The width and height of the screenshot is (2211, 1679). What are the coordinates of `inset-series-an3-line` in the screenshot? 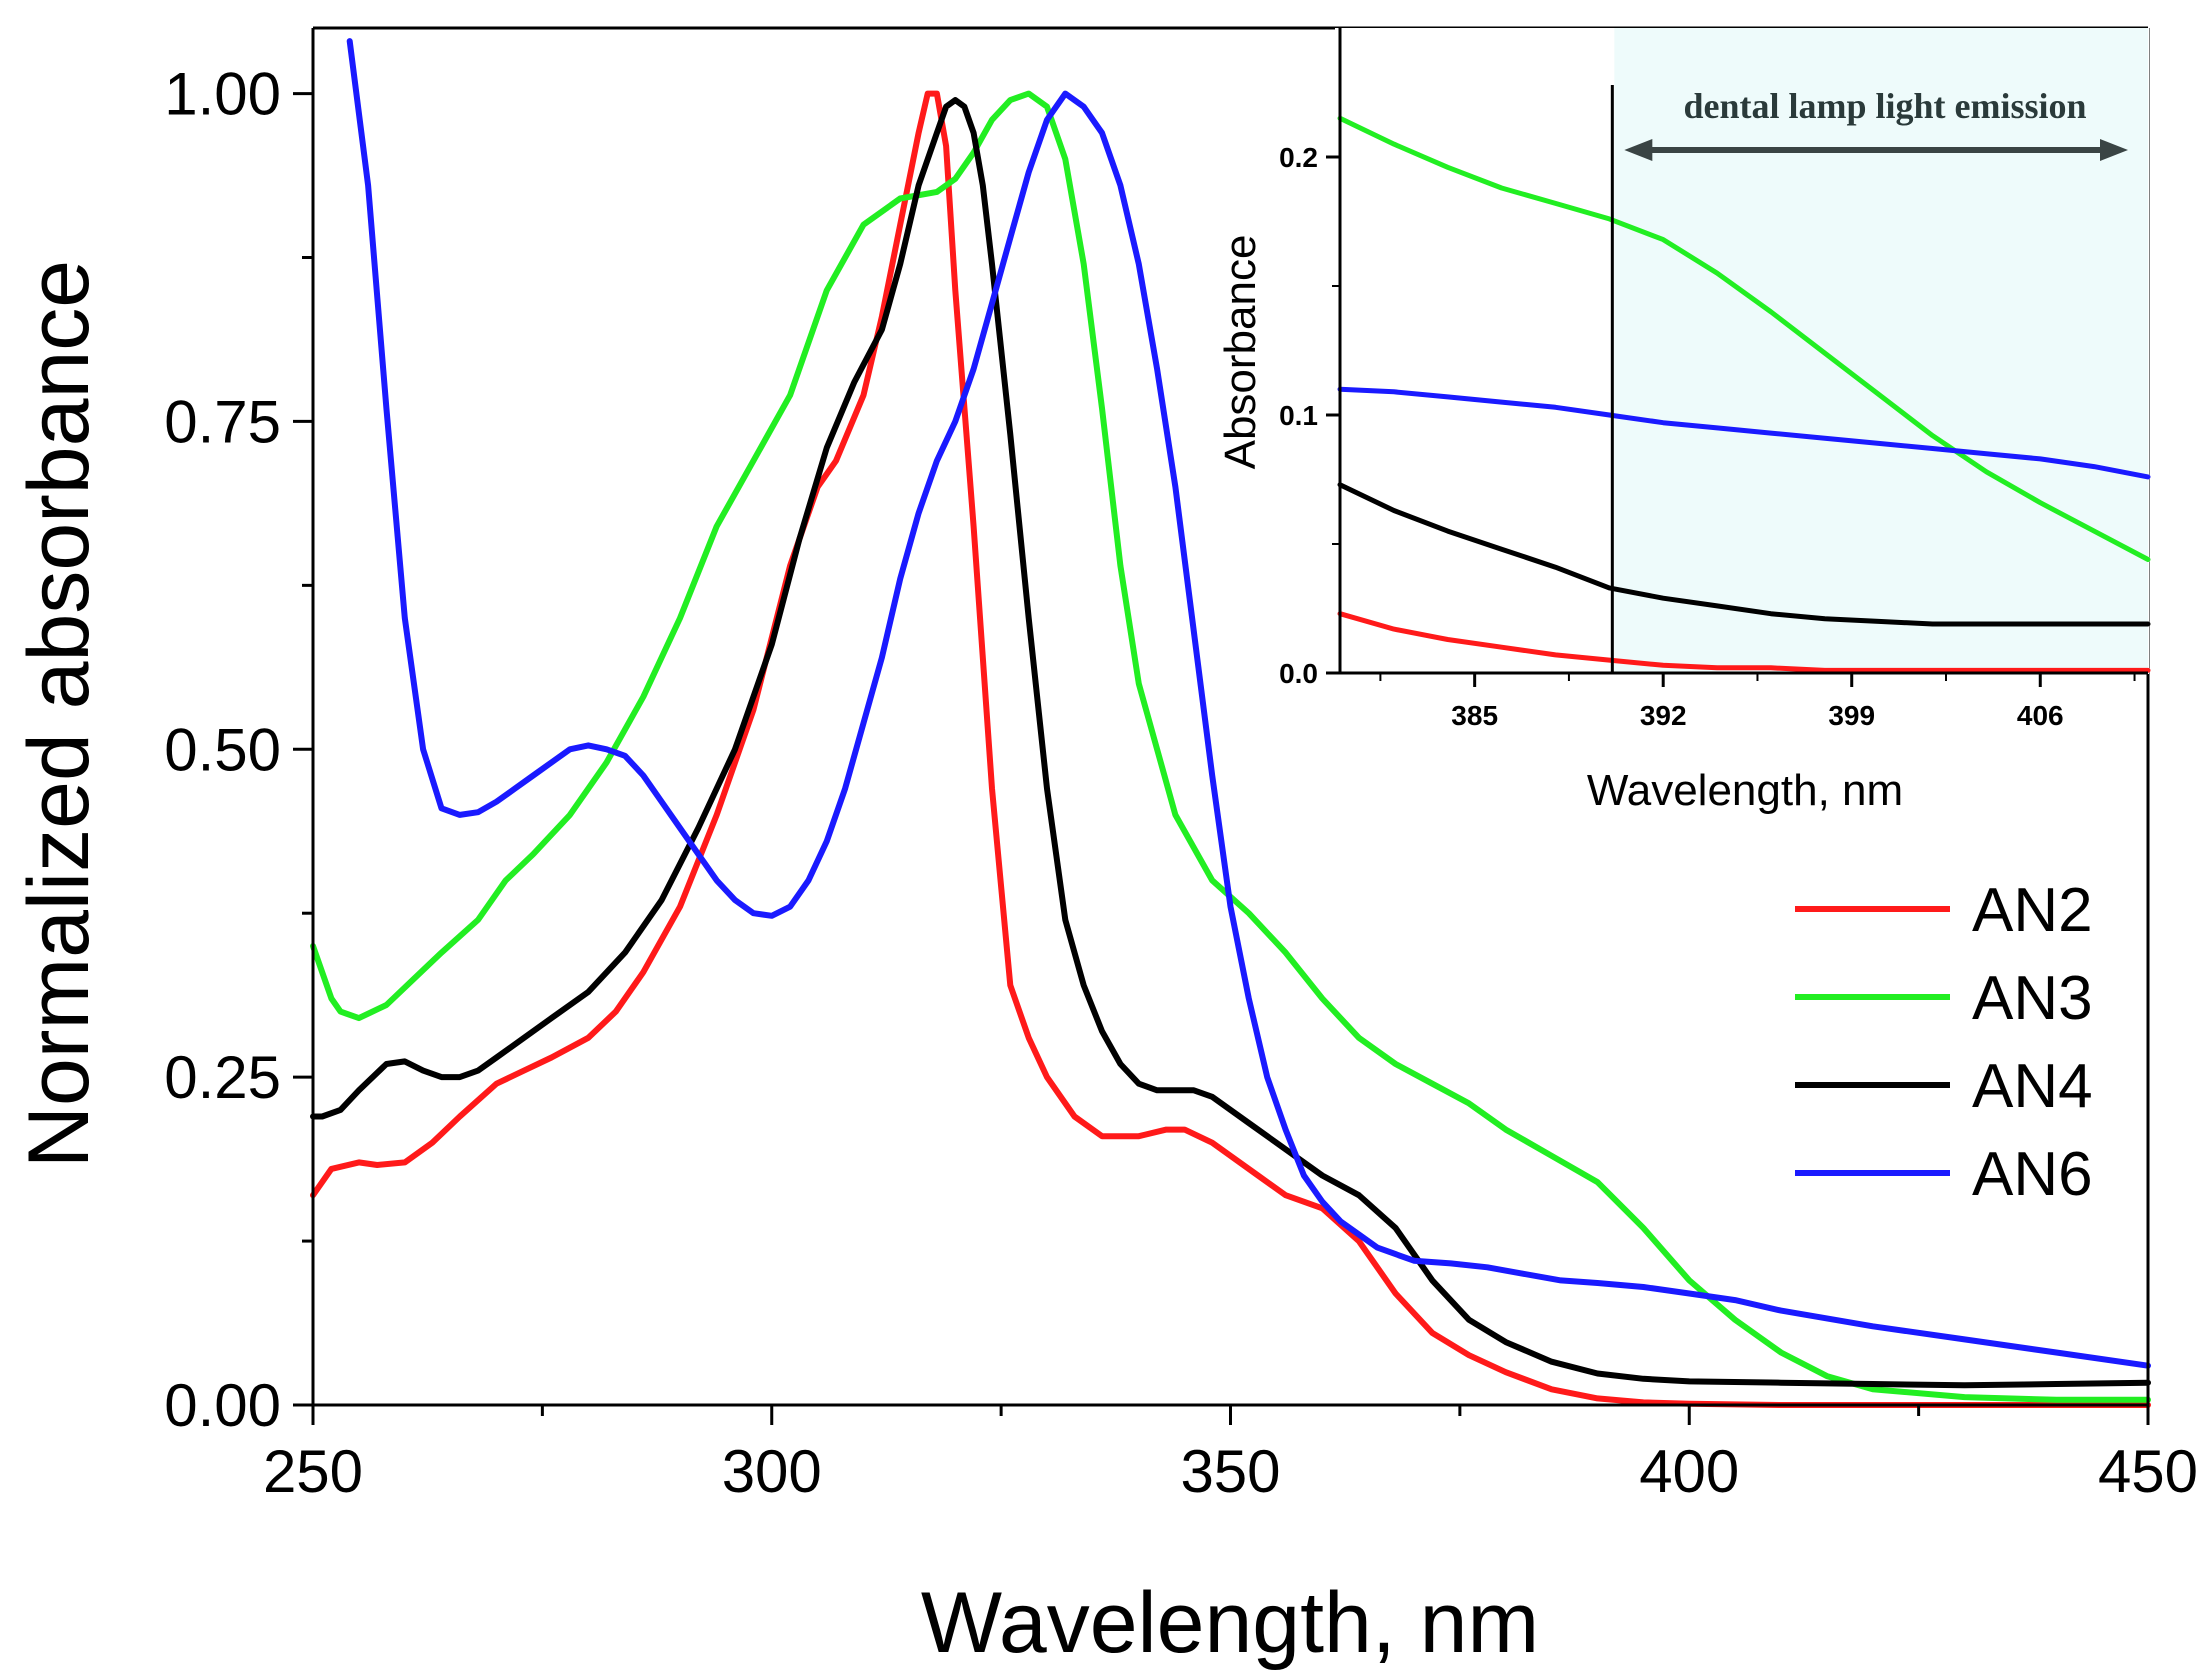 It's located at (1744, 338).